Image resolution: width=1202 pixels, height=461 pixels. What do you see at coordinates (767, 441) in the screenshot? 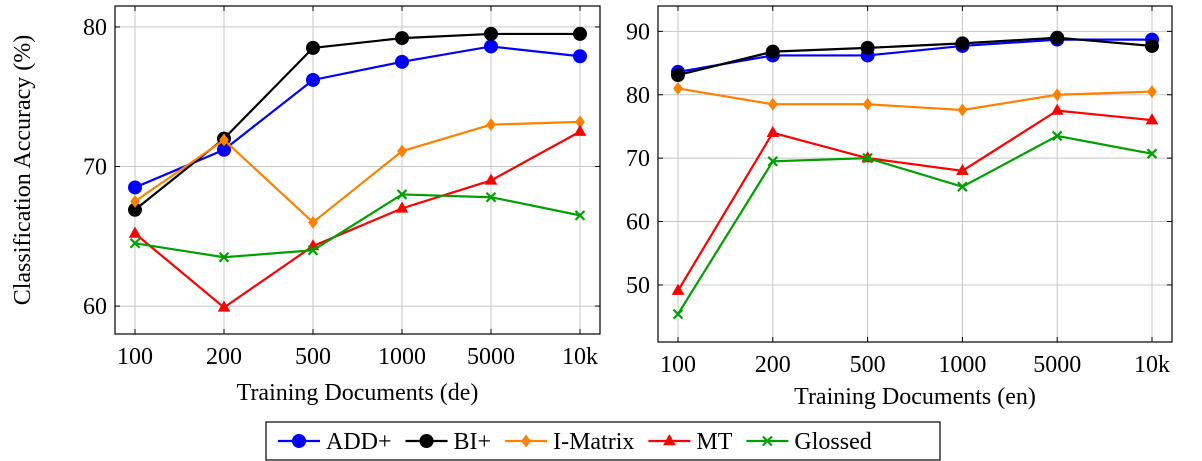
I see `legend-marker-glossed` at bounding box center [767, 441].